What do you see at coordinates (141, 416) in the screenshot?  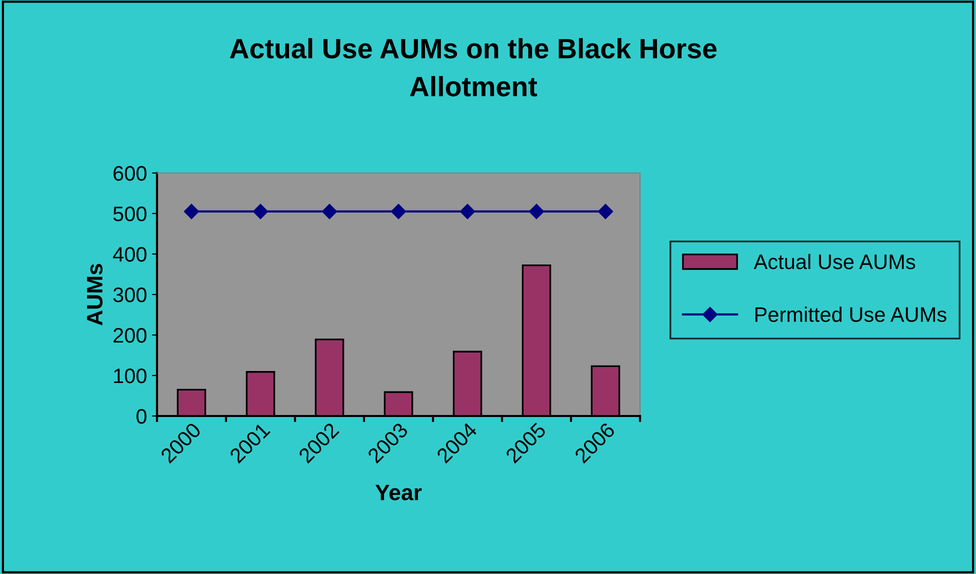 I see `y-tick-label: 0` at bounding box center [141, 416].